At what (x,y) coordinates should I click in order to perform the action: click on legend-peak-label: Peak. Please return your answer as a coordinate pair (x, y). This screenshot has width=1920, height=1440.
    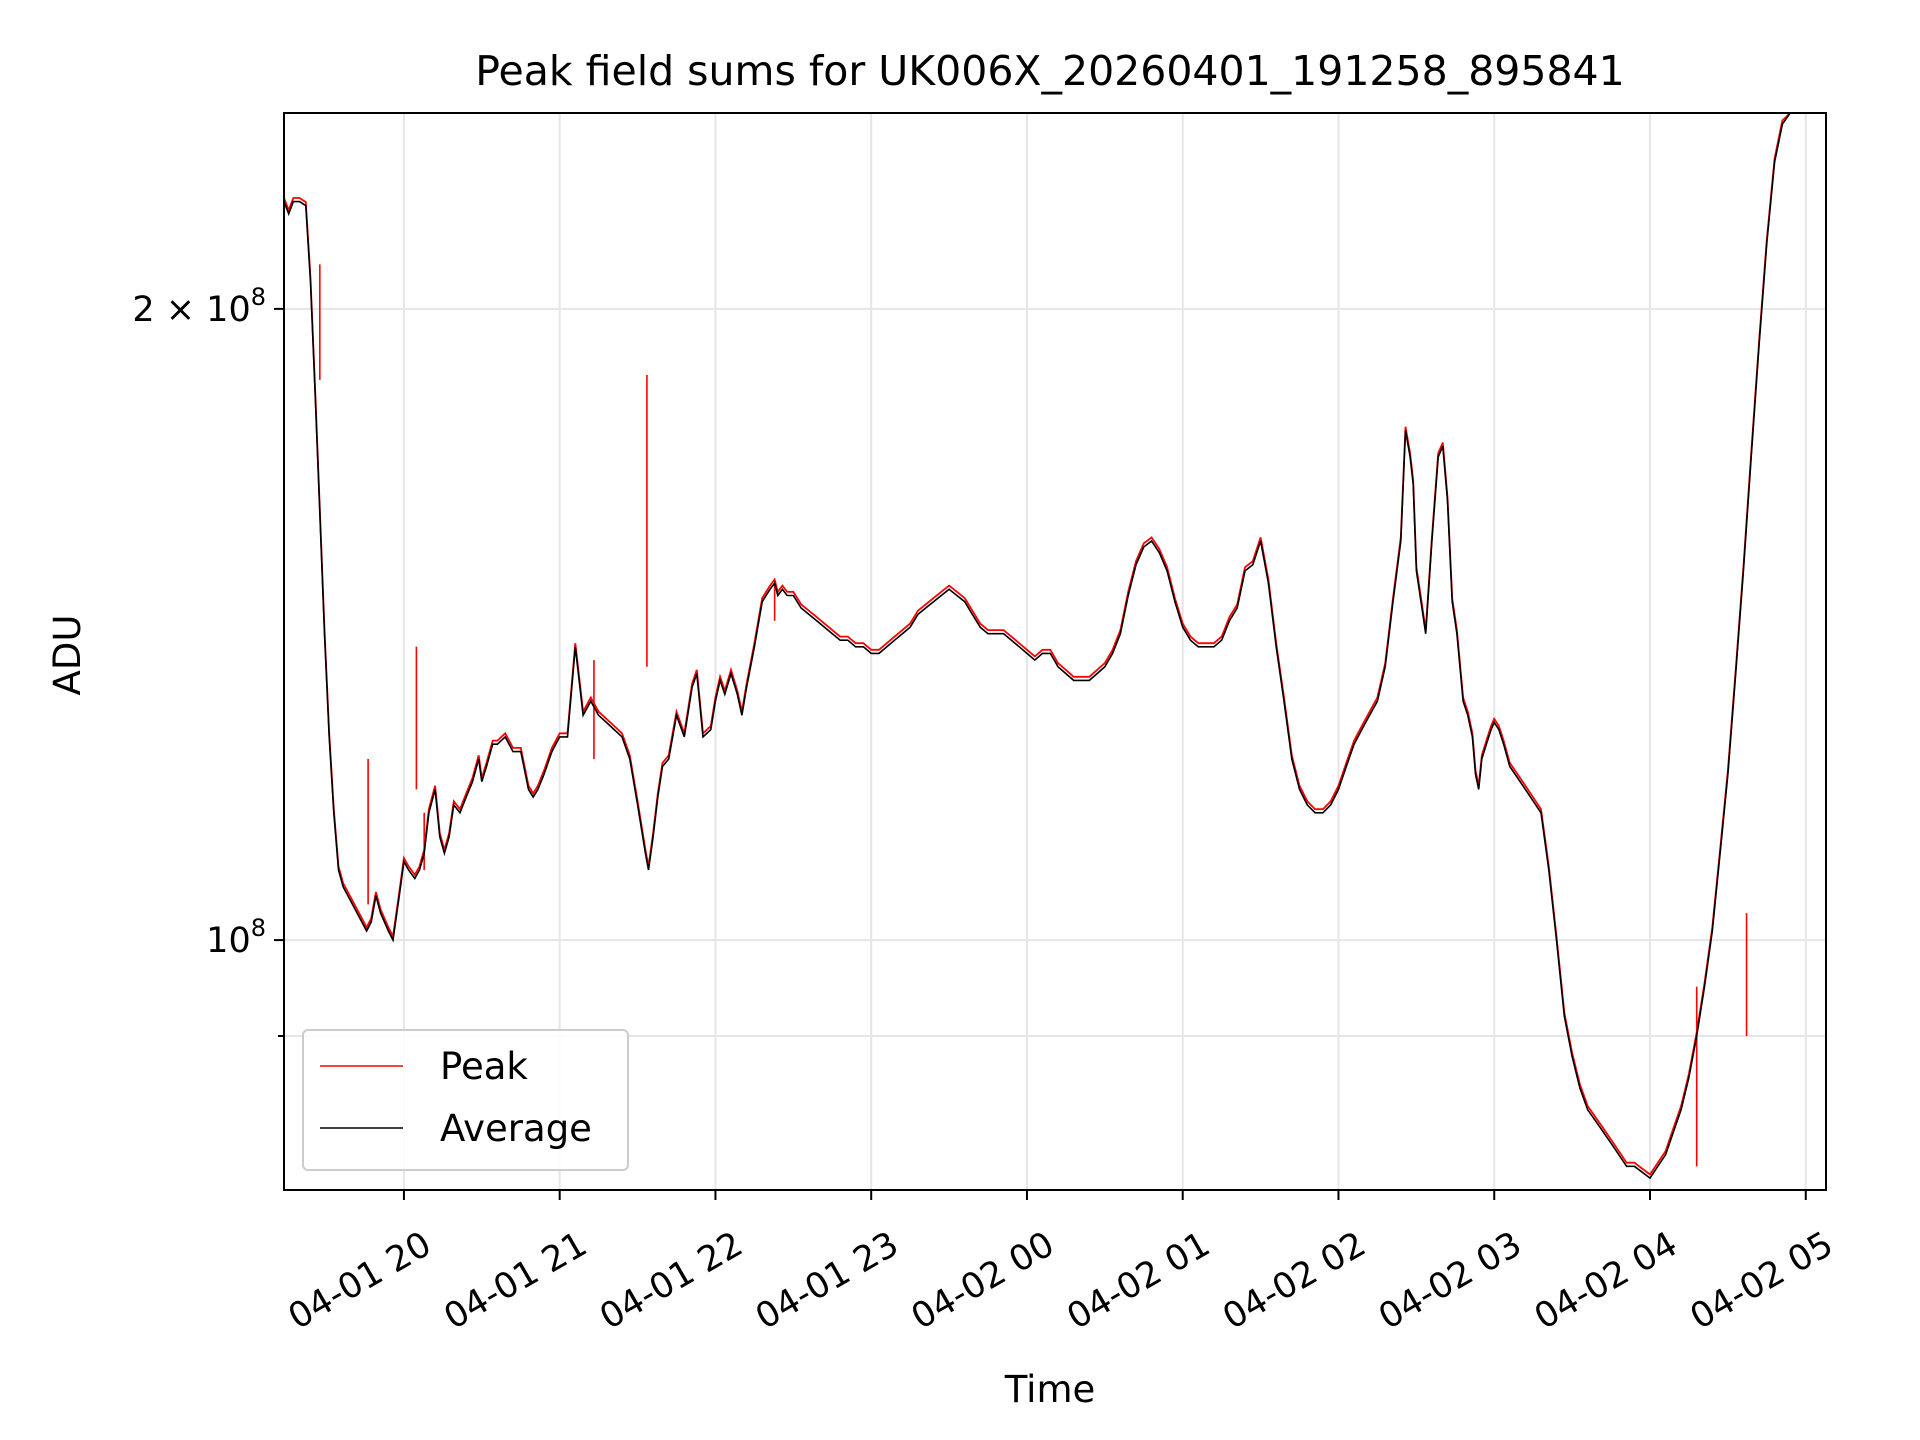
    Looking at the image, I should click on (484, 1066).